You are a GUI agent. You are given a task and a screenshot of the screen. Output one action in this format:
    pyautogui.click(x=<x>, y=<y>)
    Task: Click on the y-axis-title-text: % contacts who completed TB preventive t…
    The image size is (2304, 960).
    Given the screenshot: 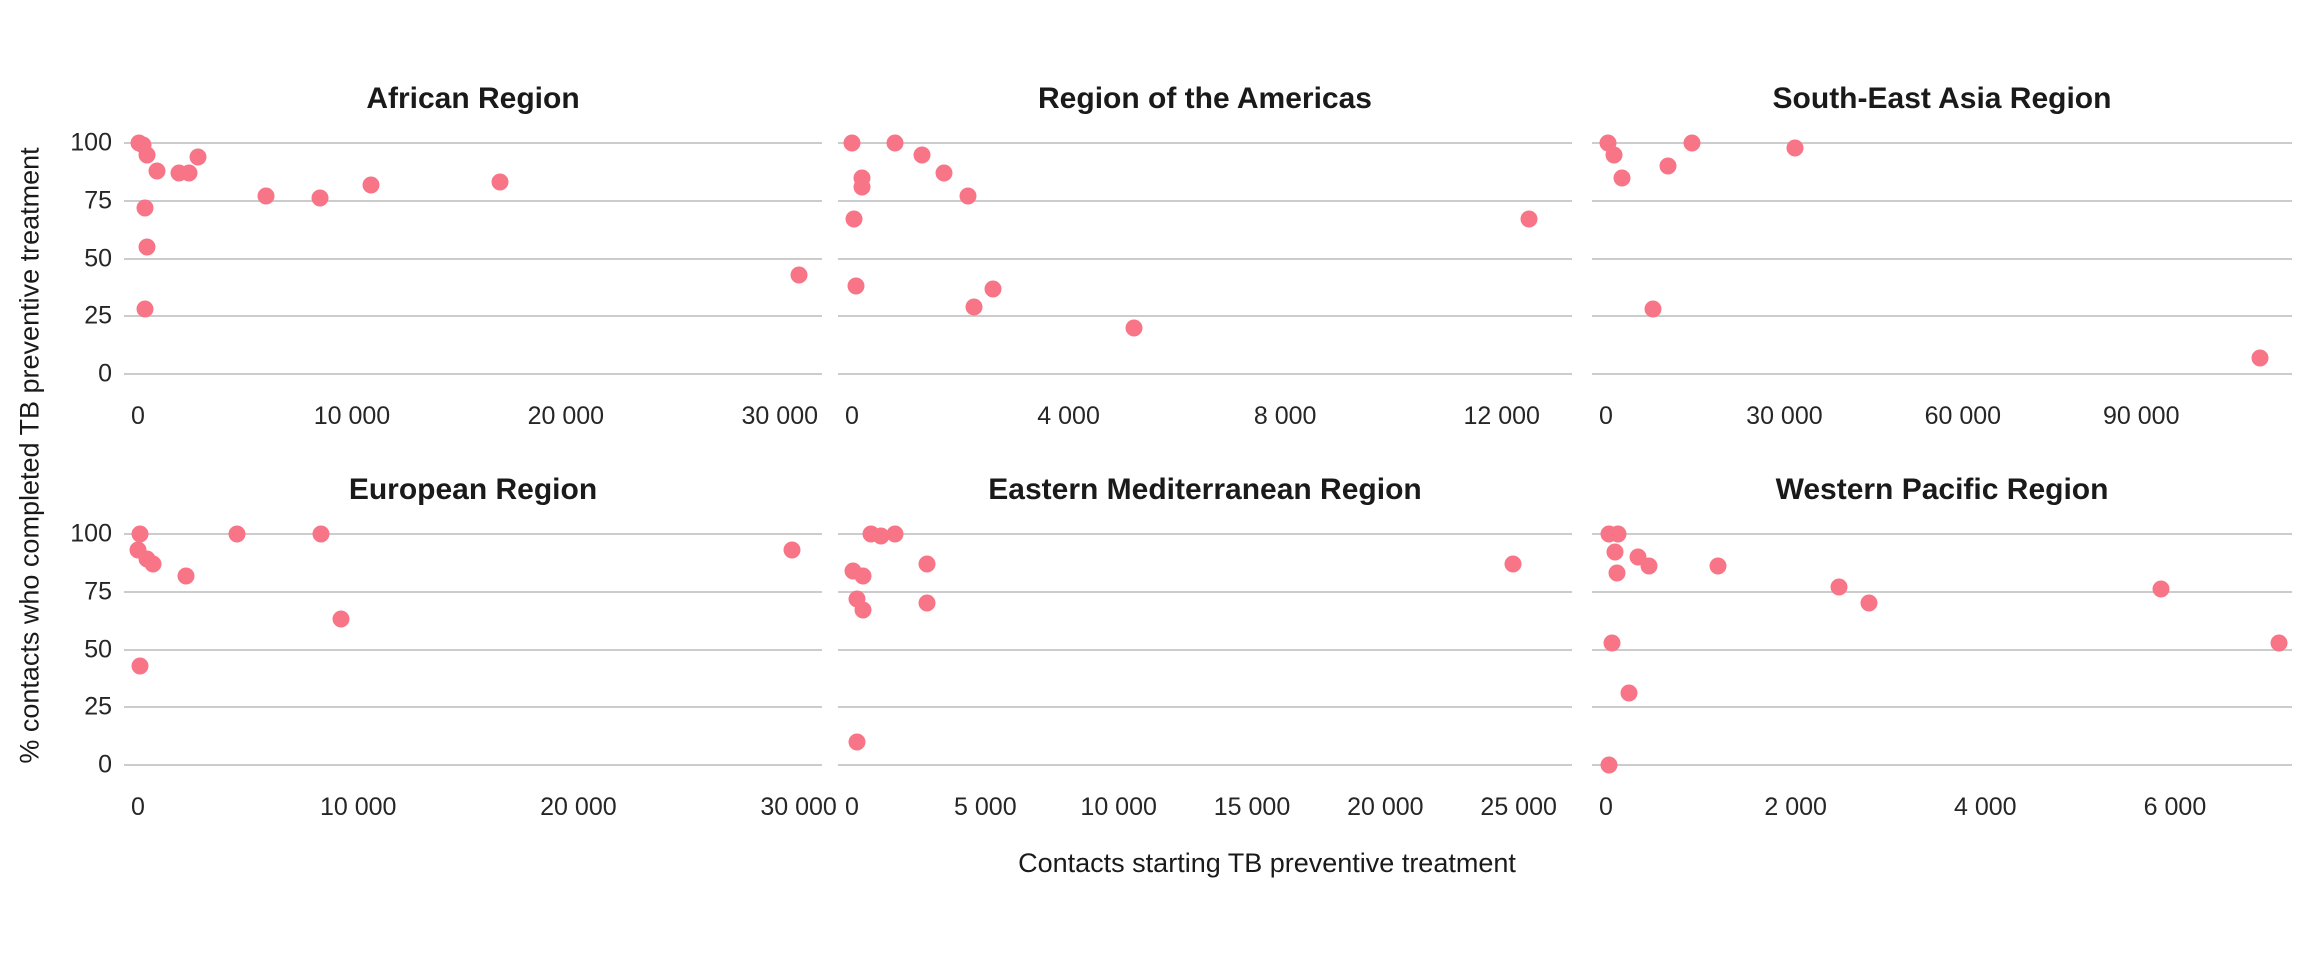 What is the action you would take?
    pyautogui.click(x=29, y=455)
    